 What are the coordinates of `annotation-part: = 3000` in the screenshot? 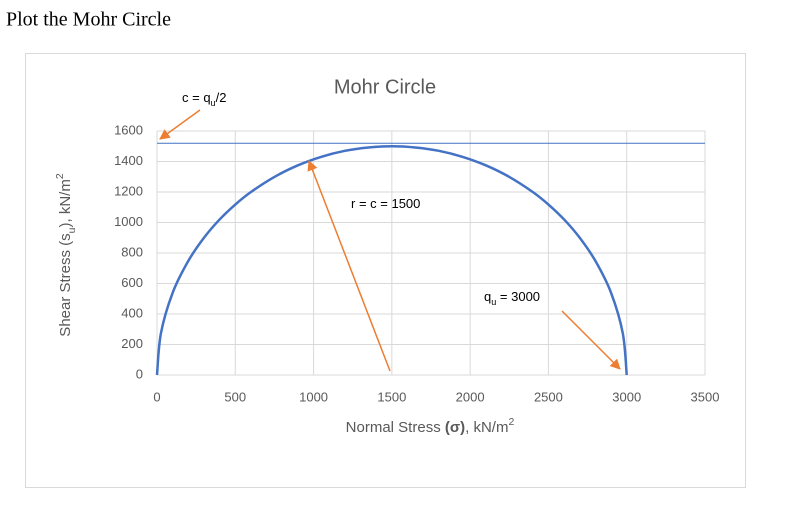 It's located at (518, 296).